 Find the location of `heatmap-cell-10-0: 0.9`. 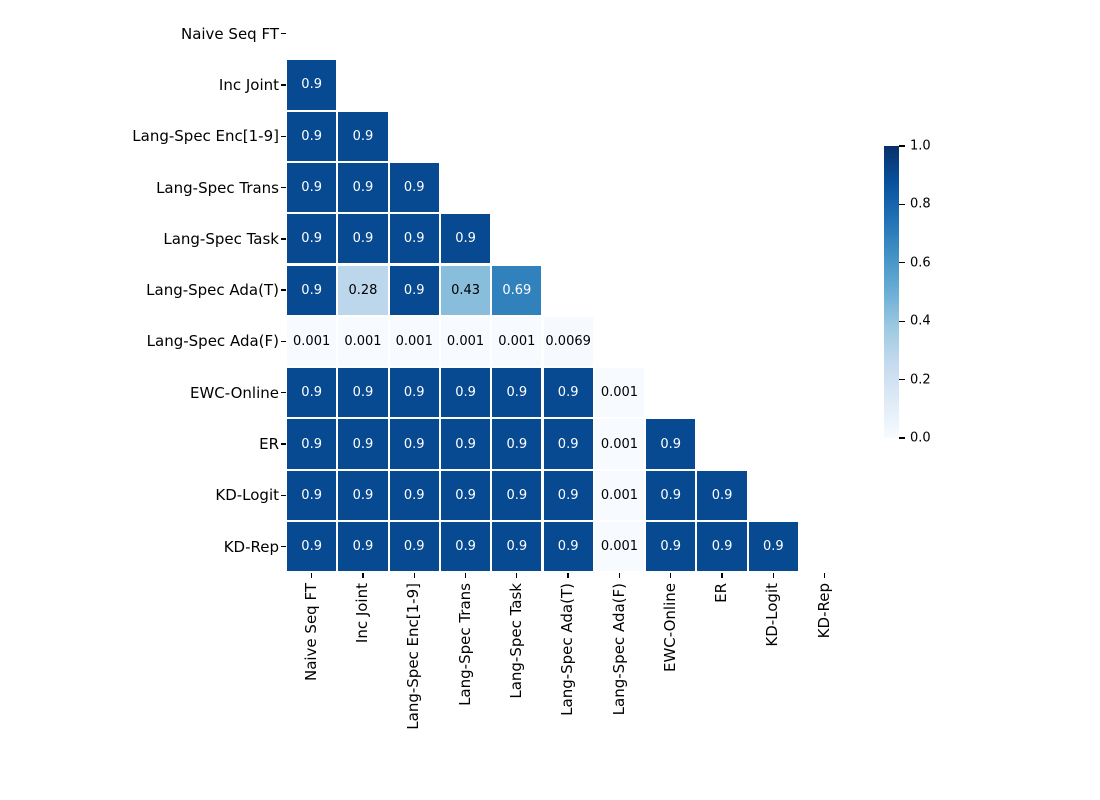

heatmap-cell-10-0: 0.9 is located at coordinates (312, 547).